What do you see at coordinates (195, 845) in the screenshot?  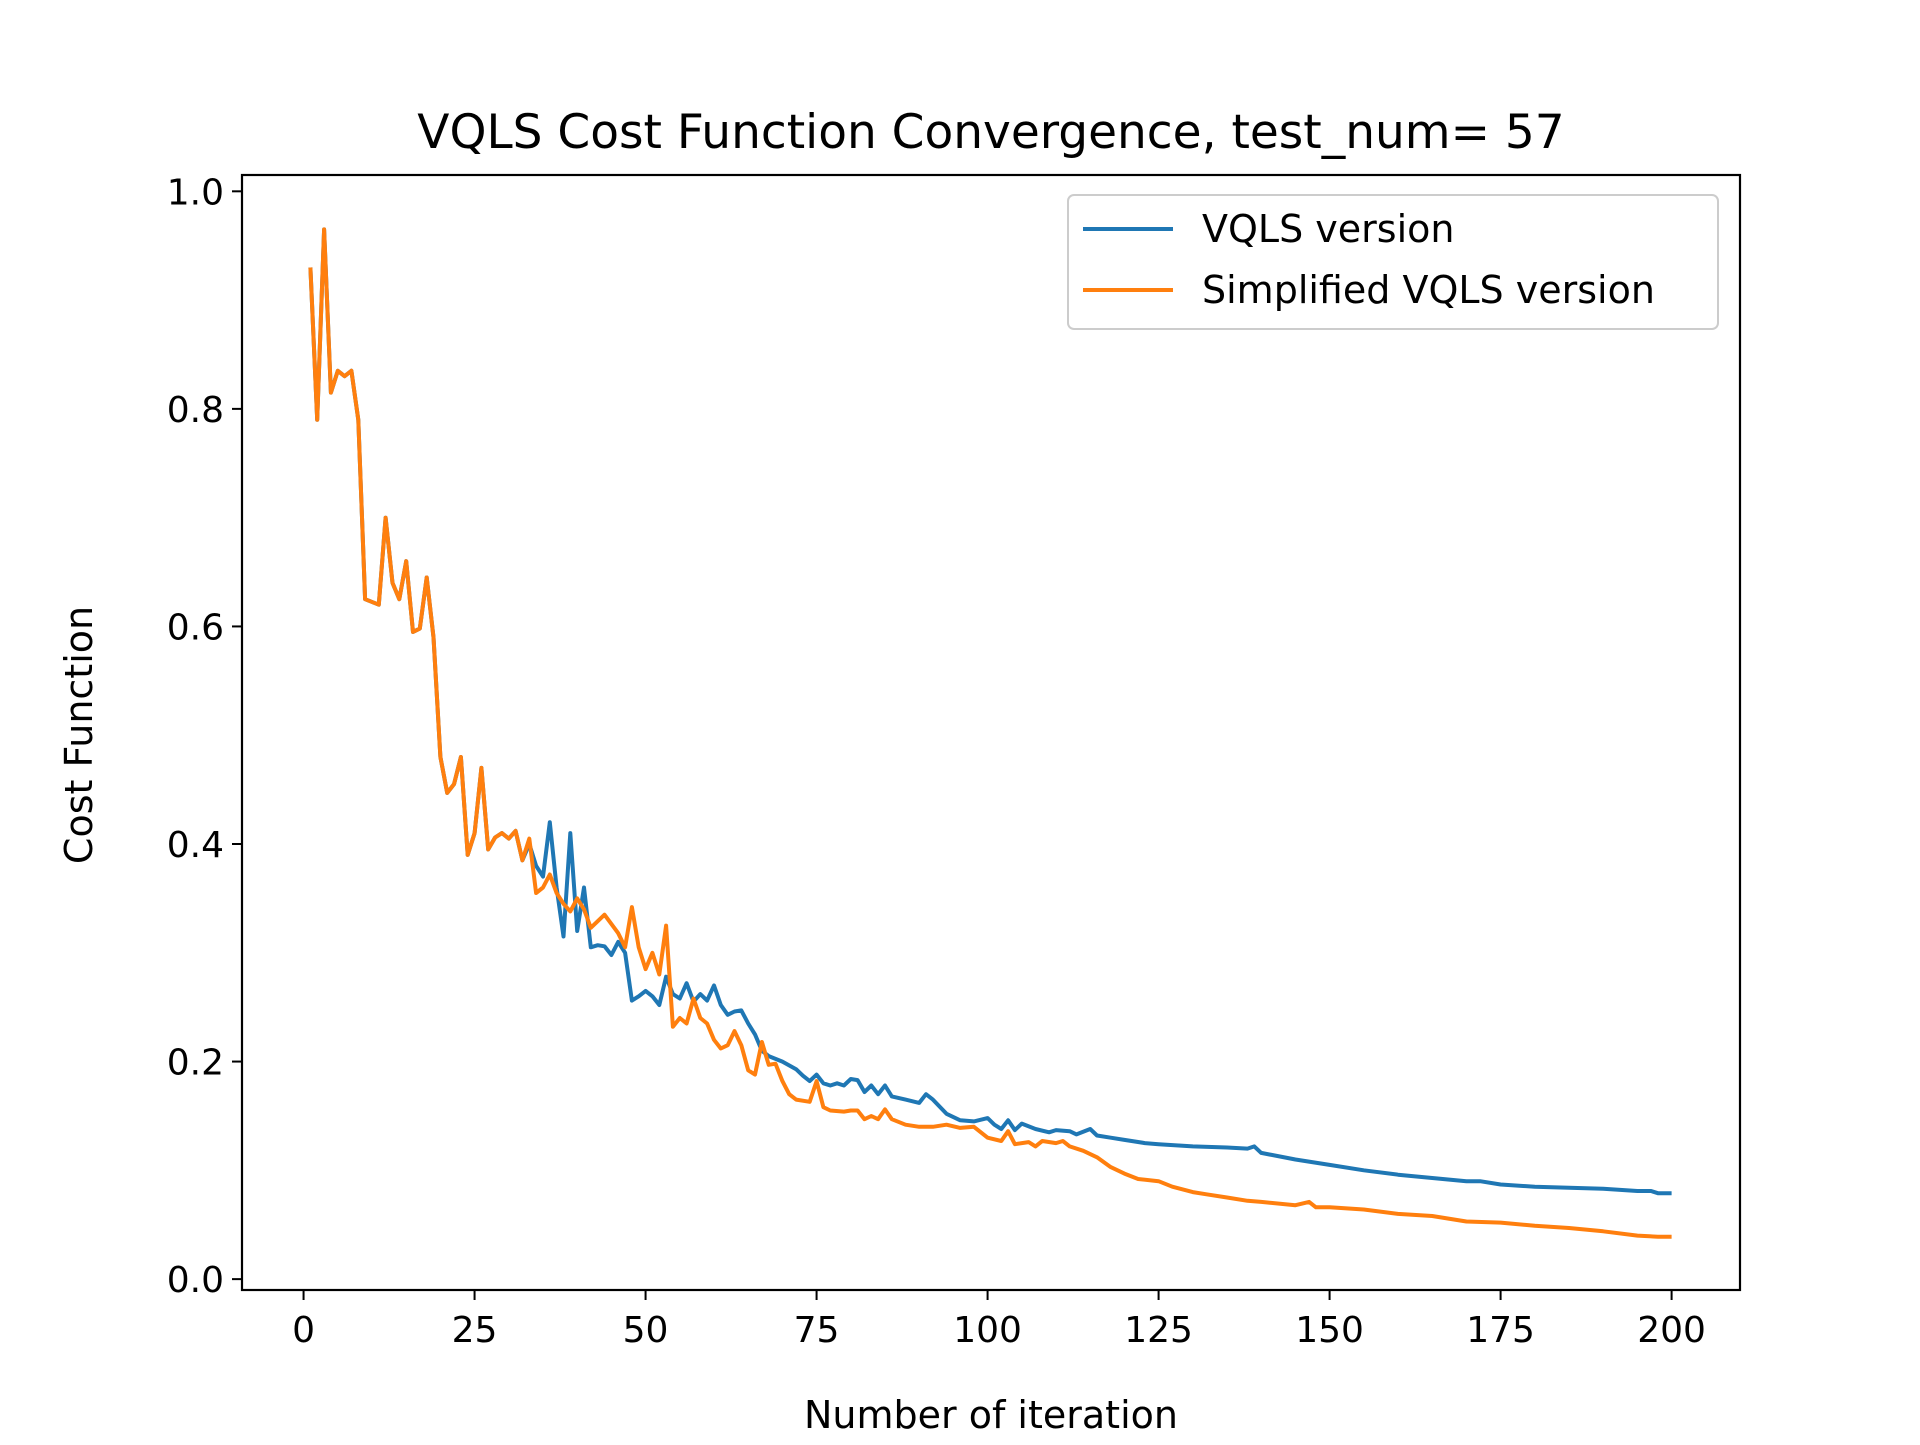 I see `y-tick-label: 0.4` at bounding box center [195, 845].